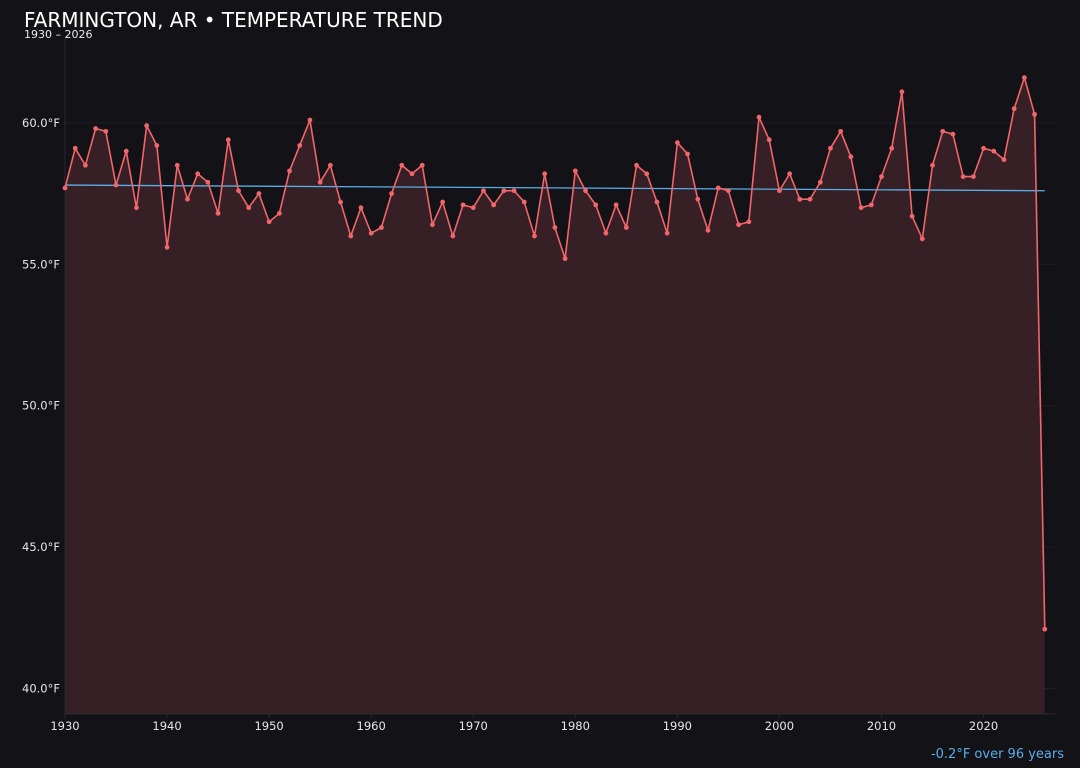  Describe the element at coordinates (41, 123) in the screenshot. I see `y-tick-label: 60.0°F` at that location.